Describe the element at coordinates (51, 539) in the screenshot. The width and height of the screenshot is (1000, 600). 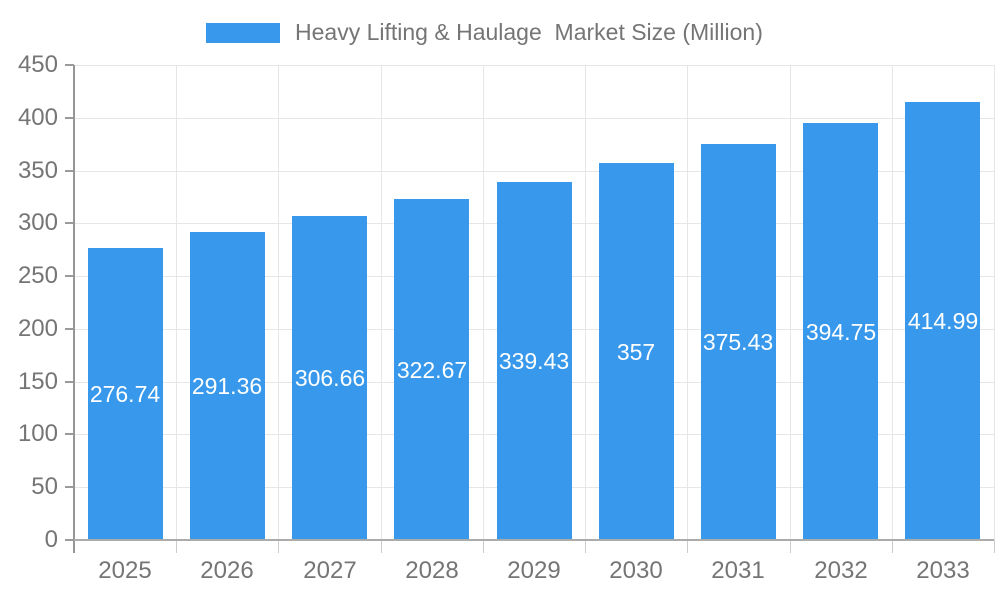
I see `y-tick-label-0: 0` at that location.